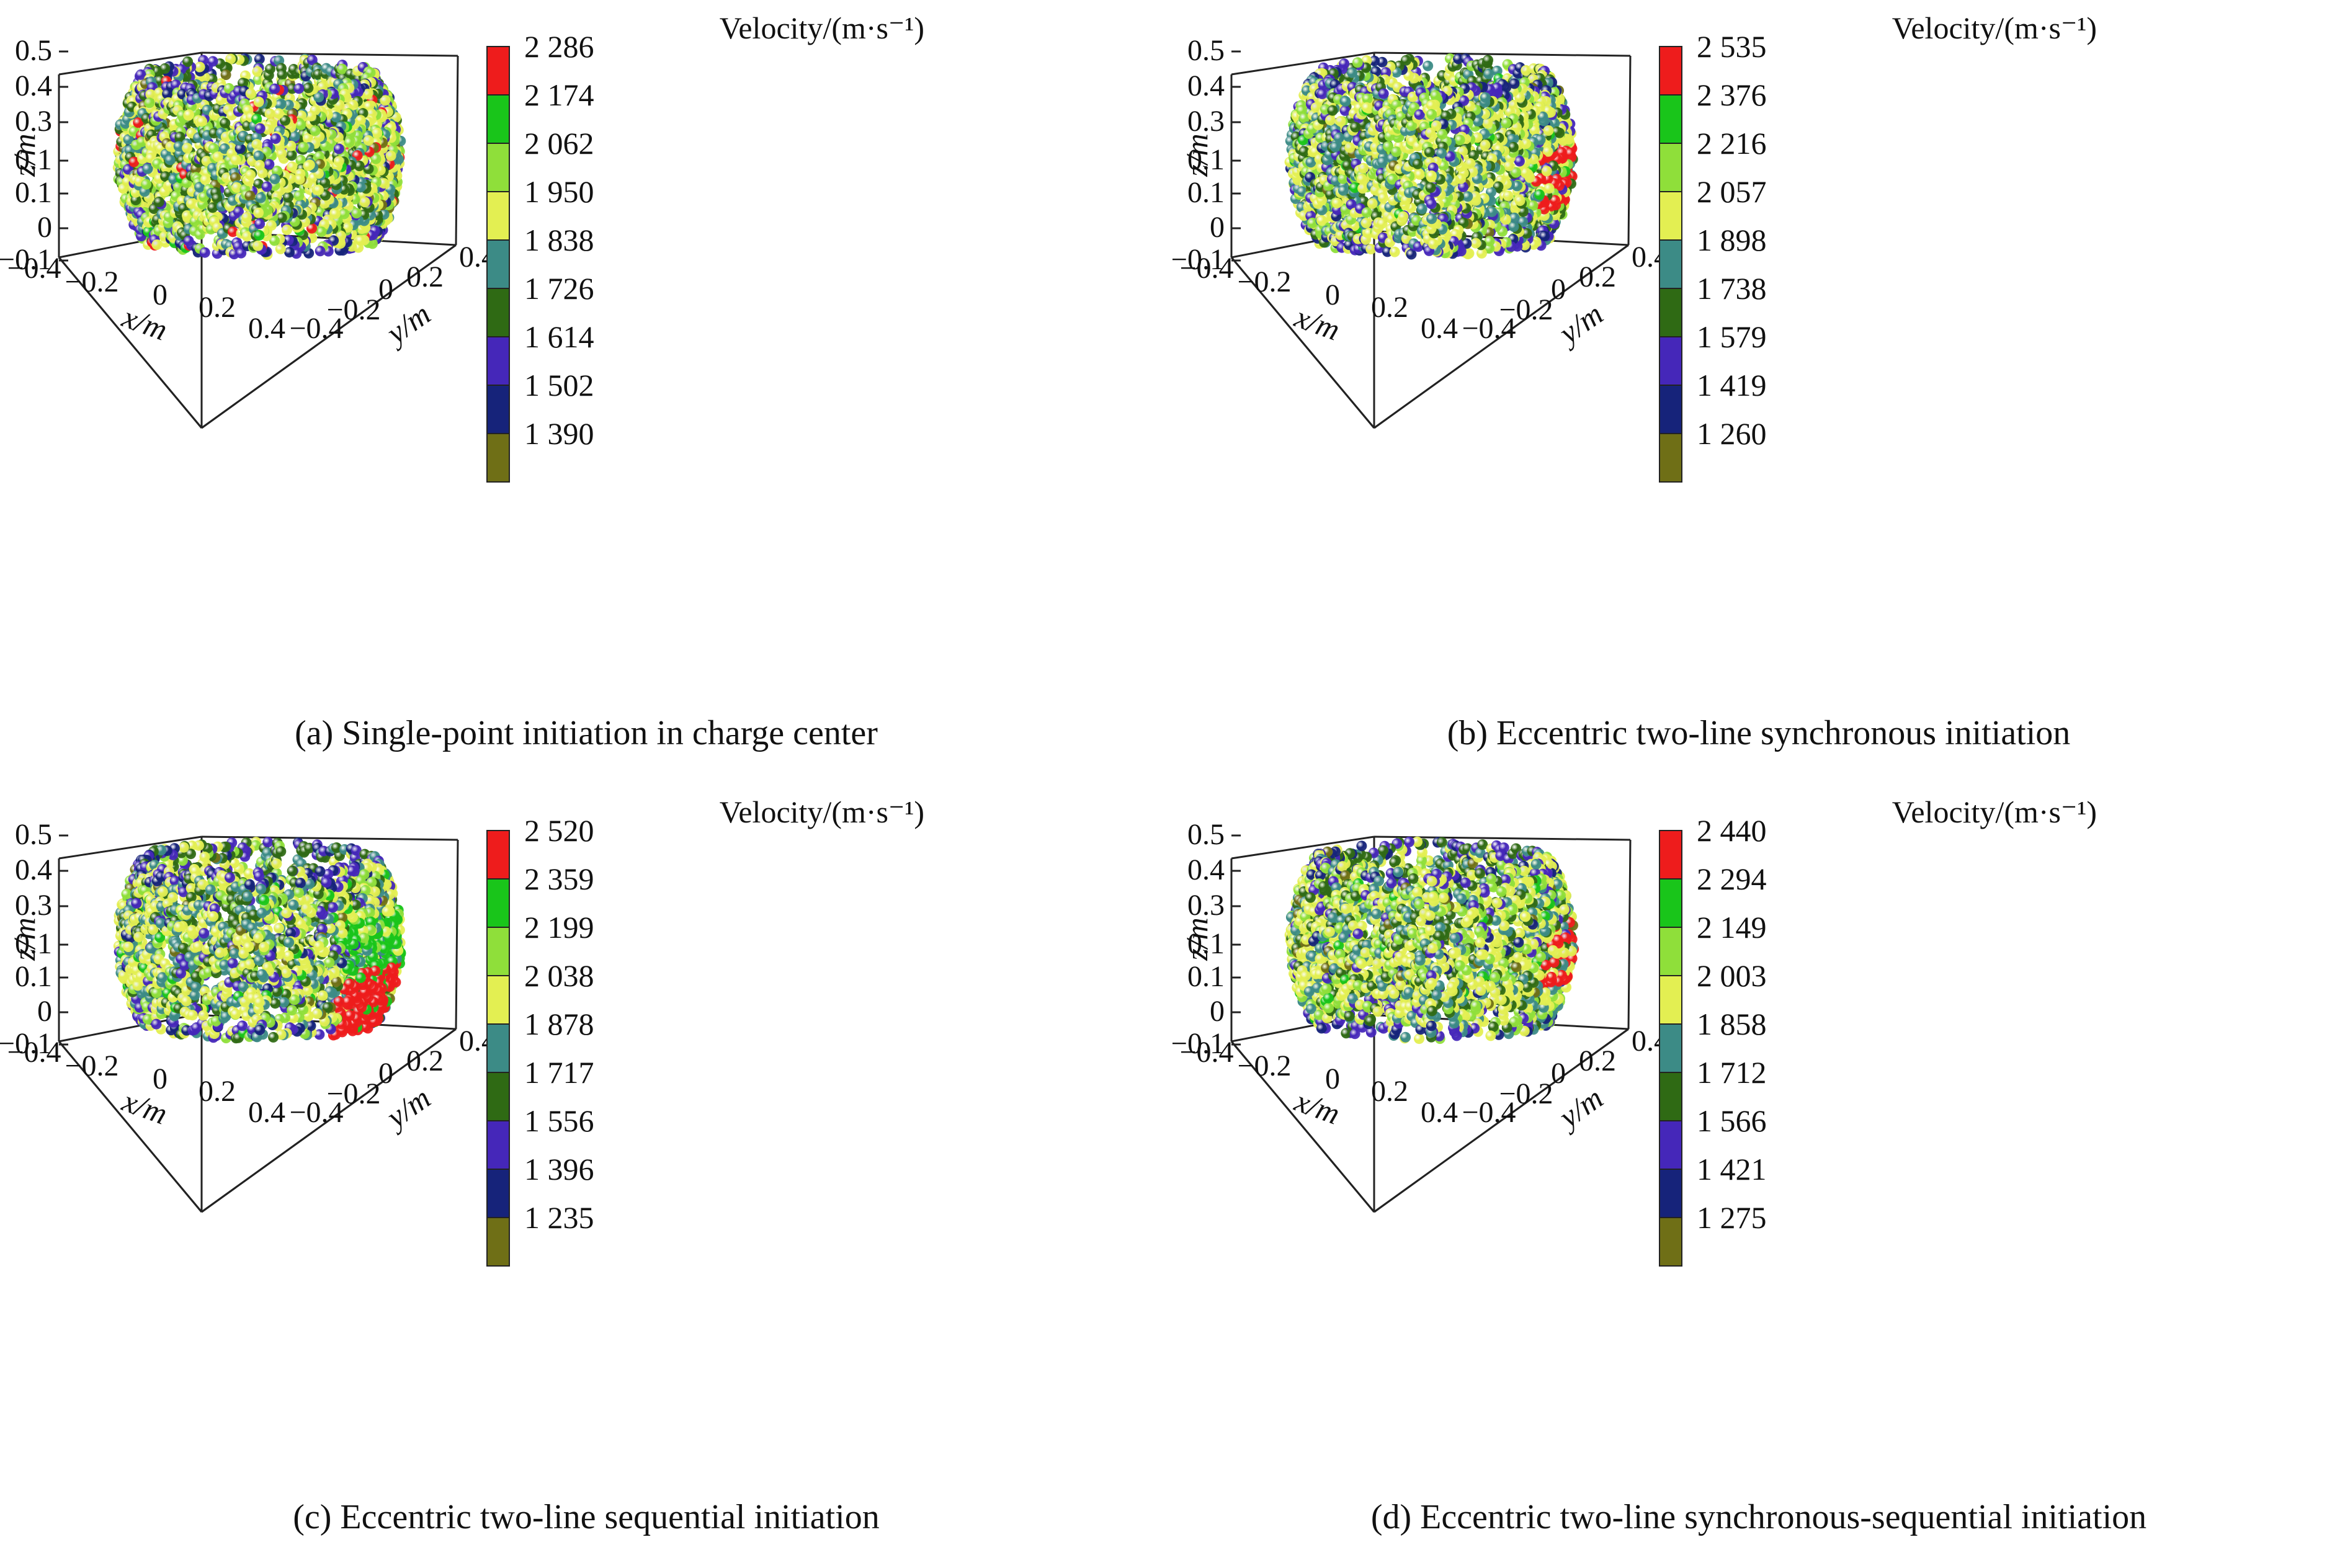 This screenshot has width=2345, height=1568. What do you see at coordinates (1431, 156) in the screenshot?
I see `scatter-cloud` at bounding box center [1431, 156].